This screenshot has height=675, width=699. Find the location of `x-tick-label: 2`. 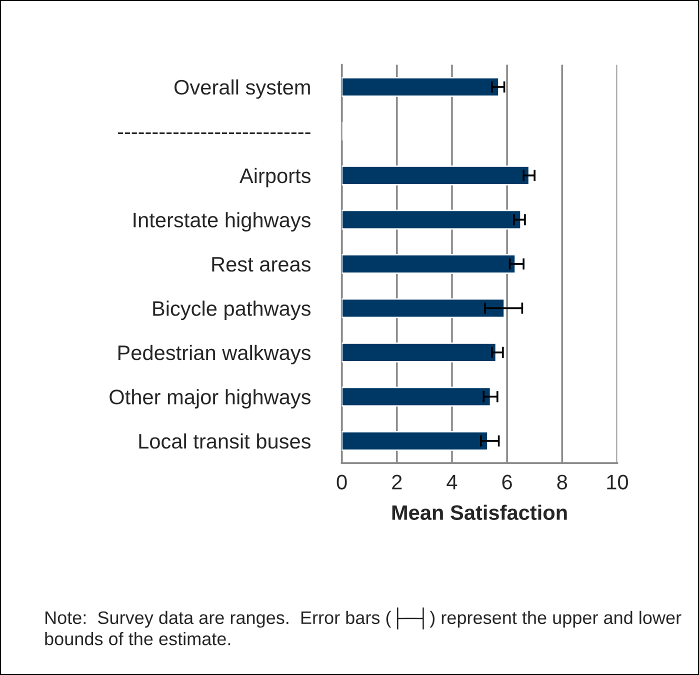

x-tick-label: 2 is located at coordinates (397, 482).